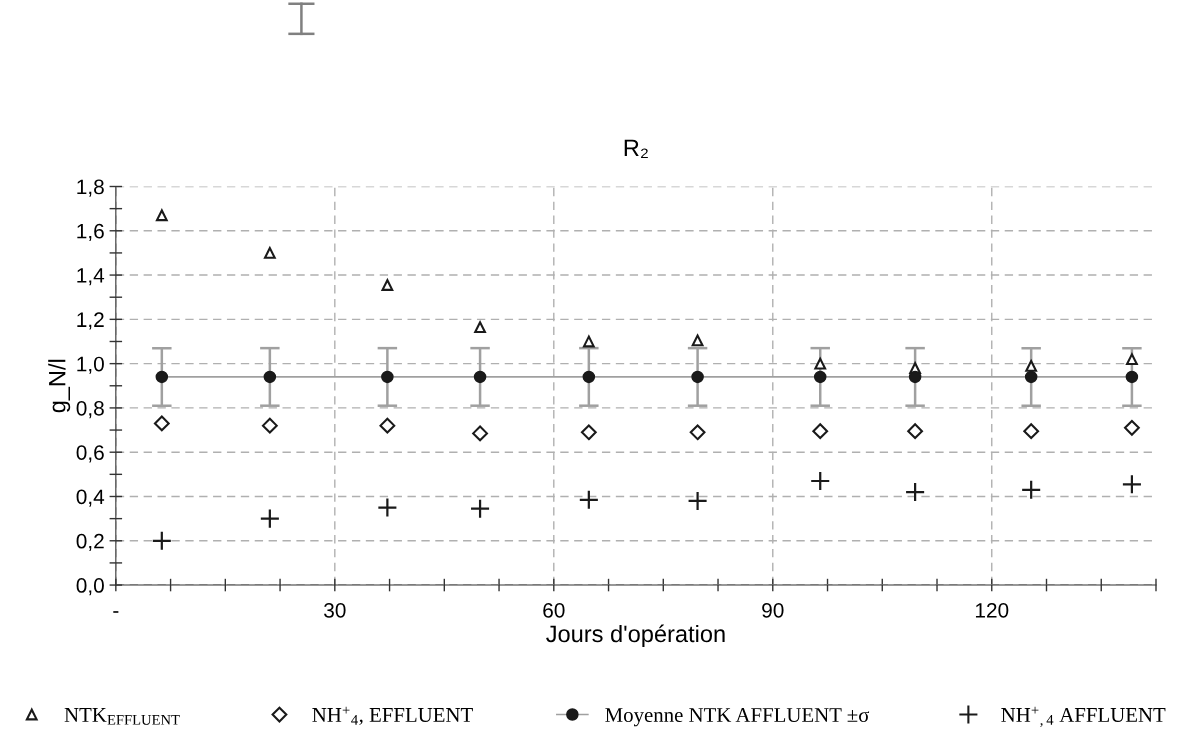 The width and height of the screenshot is (1182, 752). What do you see at coordinates (992, 610) in the screenshot?
I see `x-tick-label: 120` at bounding box center [992, 610].